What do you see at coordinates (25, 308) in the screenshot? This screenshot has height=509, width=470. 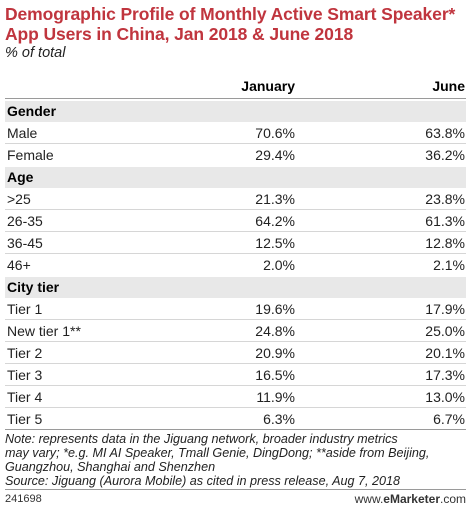 I see `row-label: Tier 1` at bounding box center [25, 308].